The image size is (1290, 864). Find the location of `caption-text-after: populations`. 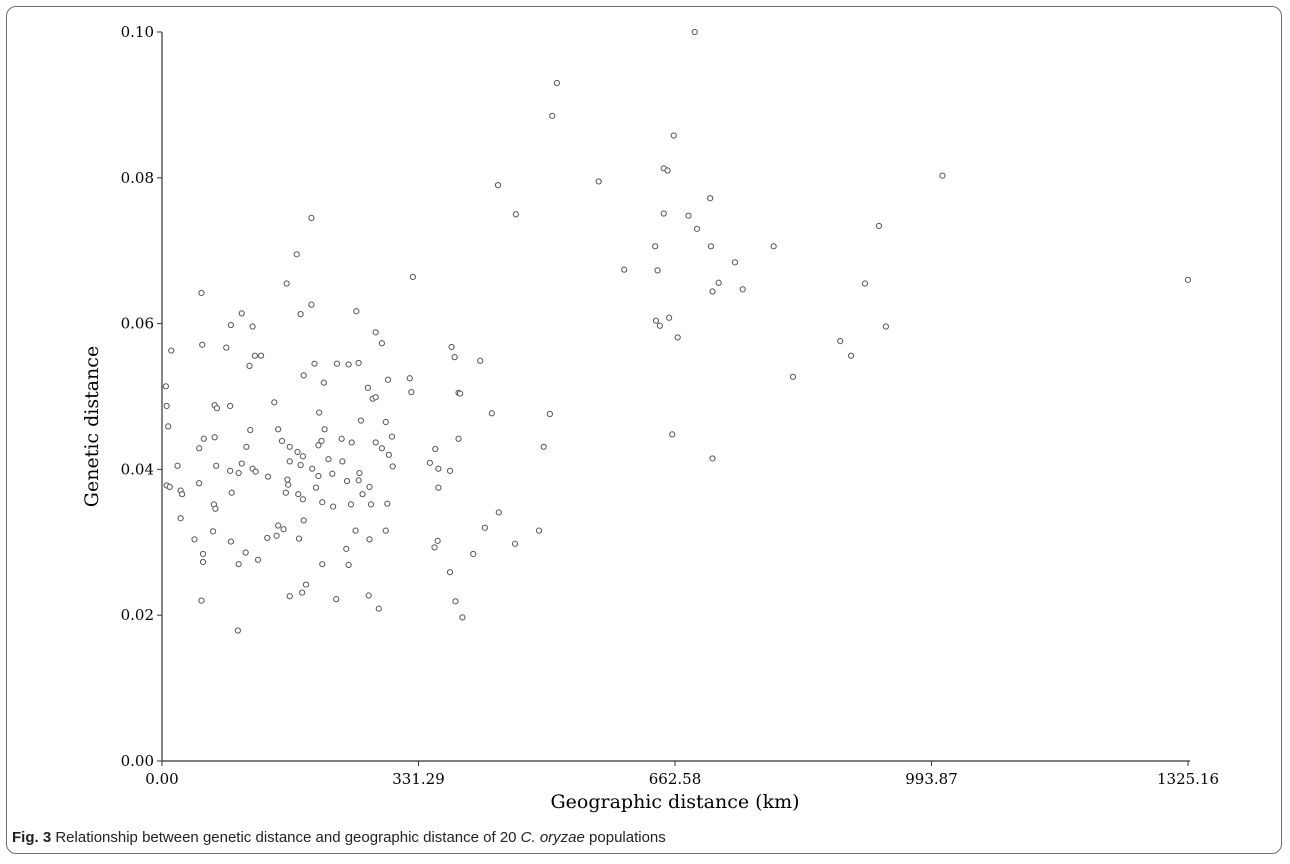

caption-text-after: populations is located at coordinates (627, 837).